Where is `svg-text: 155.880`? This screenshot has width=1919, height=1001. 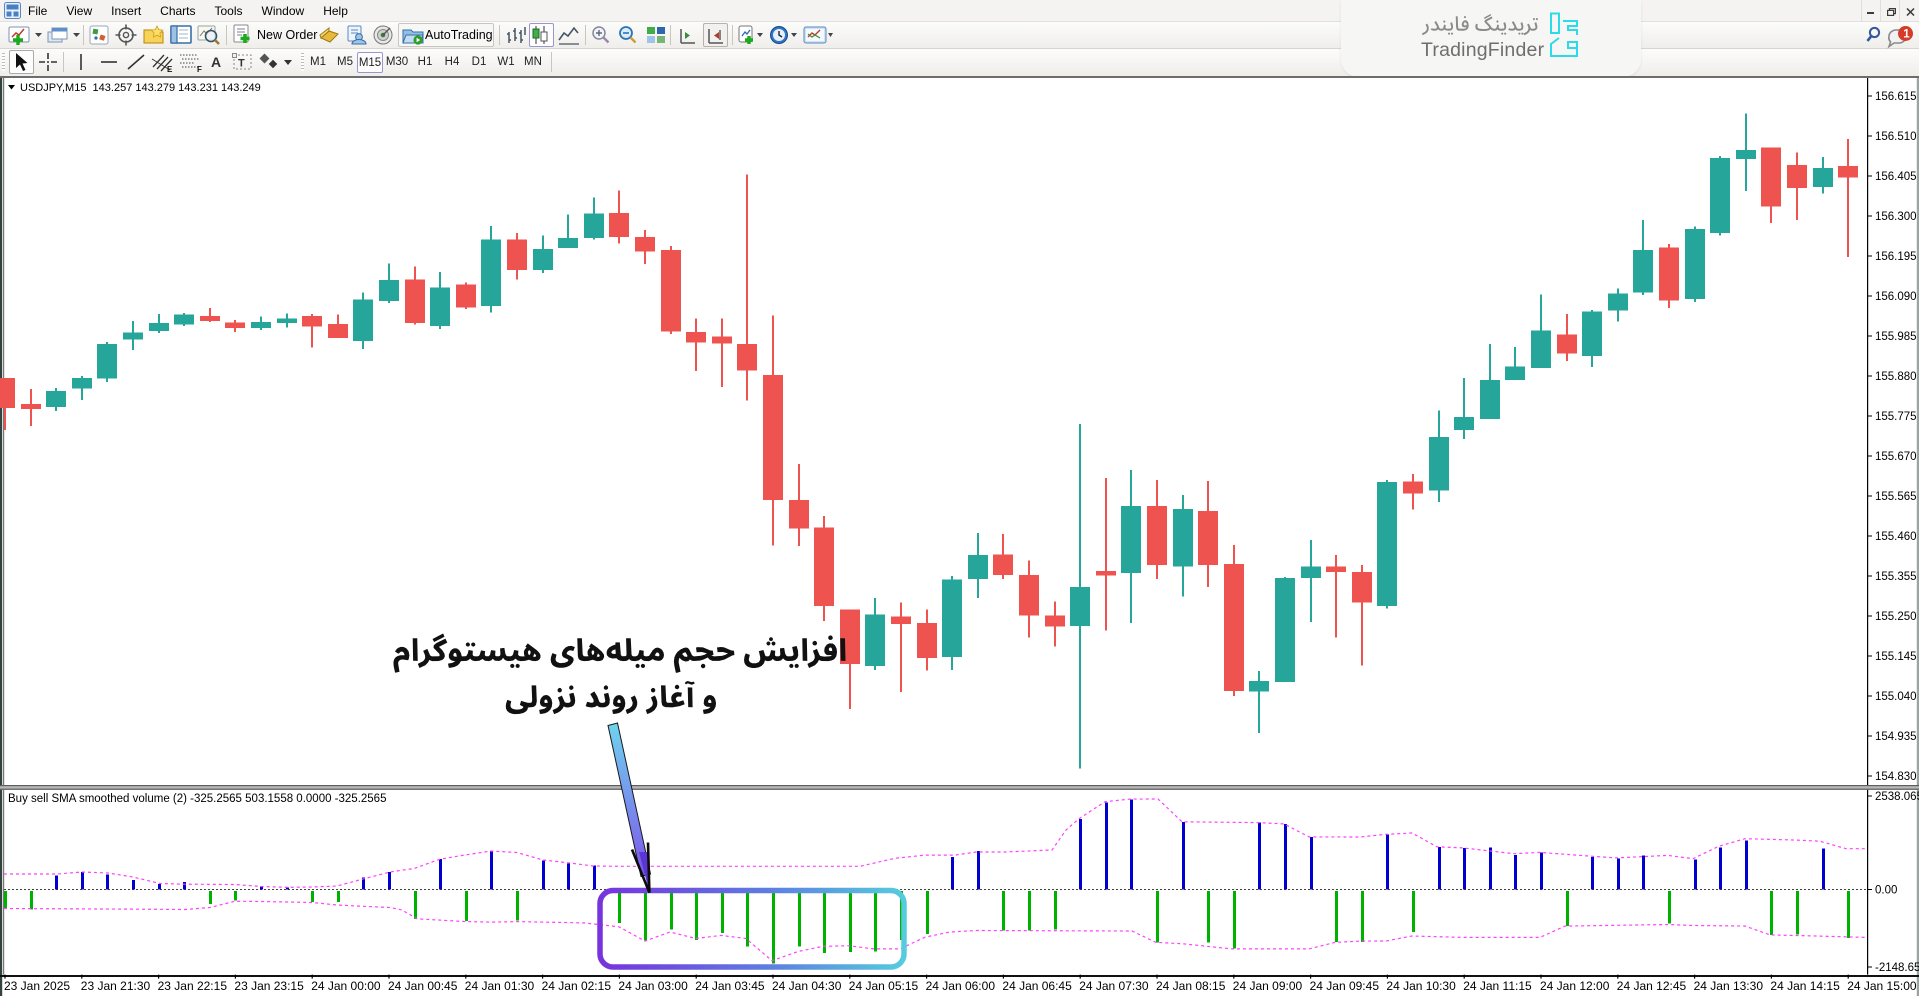
svg-text: 155.880 is located at coordinates (1896, 377).